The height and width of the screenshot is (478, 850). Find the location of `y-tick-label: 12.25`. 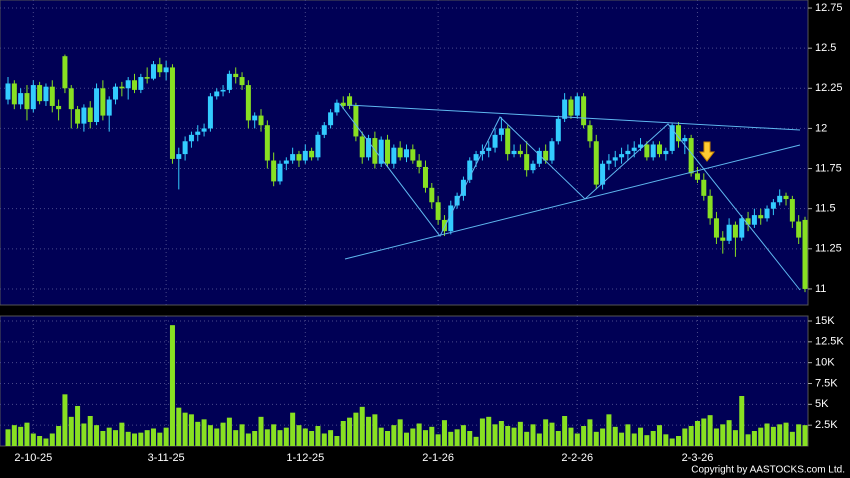

y-tick-label: 12.25 is located at coordinates (829, 88).